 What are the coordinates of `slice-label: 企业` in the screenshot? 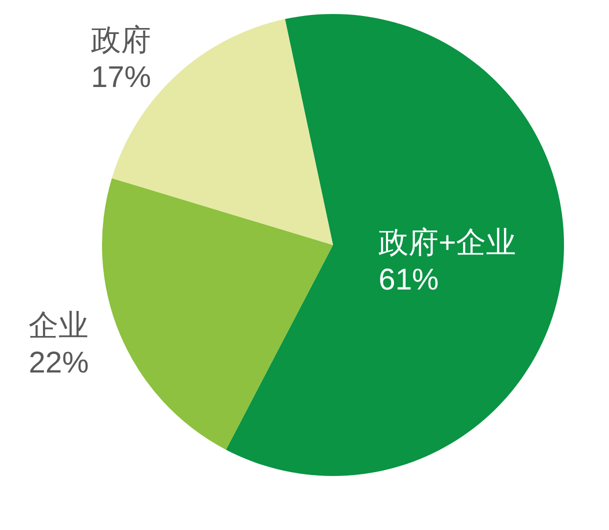 It's located at (58, 325).